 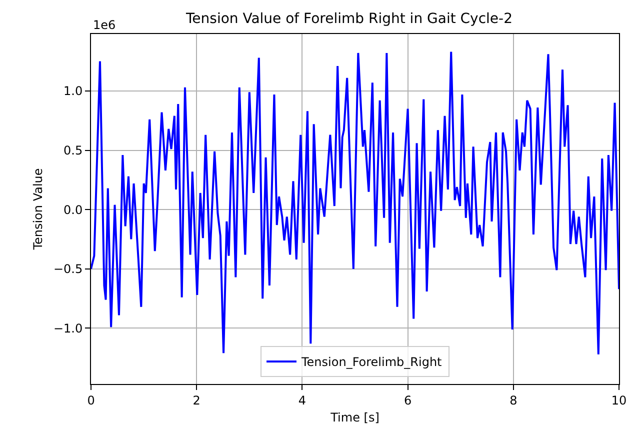 What do you see at coordinates (104, 25) in the screenshot?
I see `text: 1e6` at bounding box center [104, 25].